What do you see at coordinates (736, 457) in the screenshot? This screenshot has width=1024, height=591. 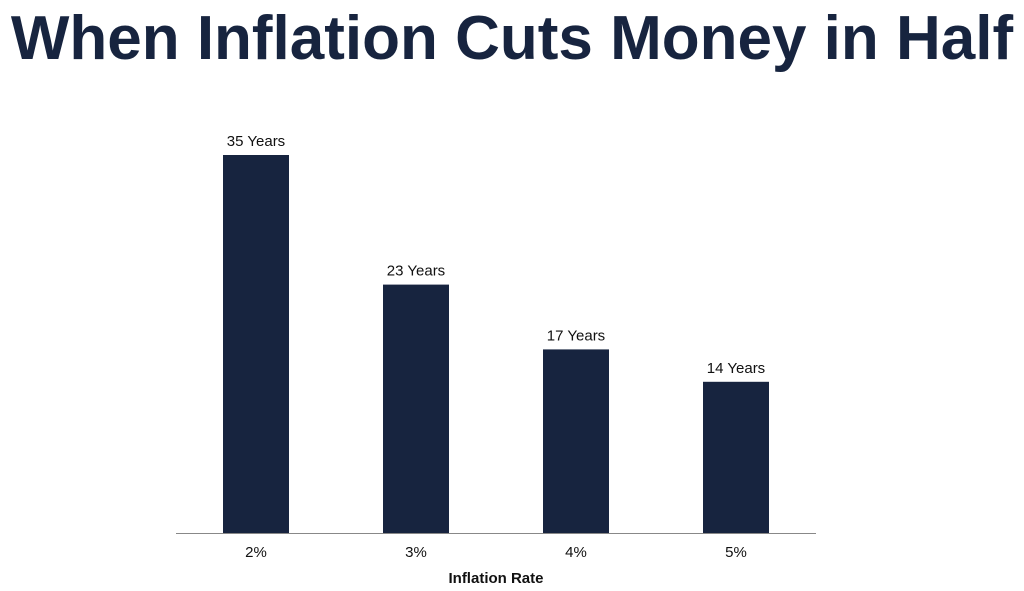 I see `bar-5pct` at bounding box center [736, 457].